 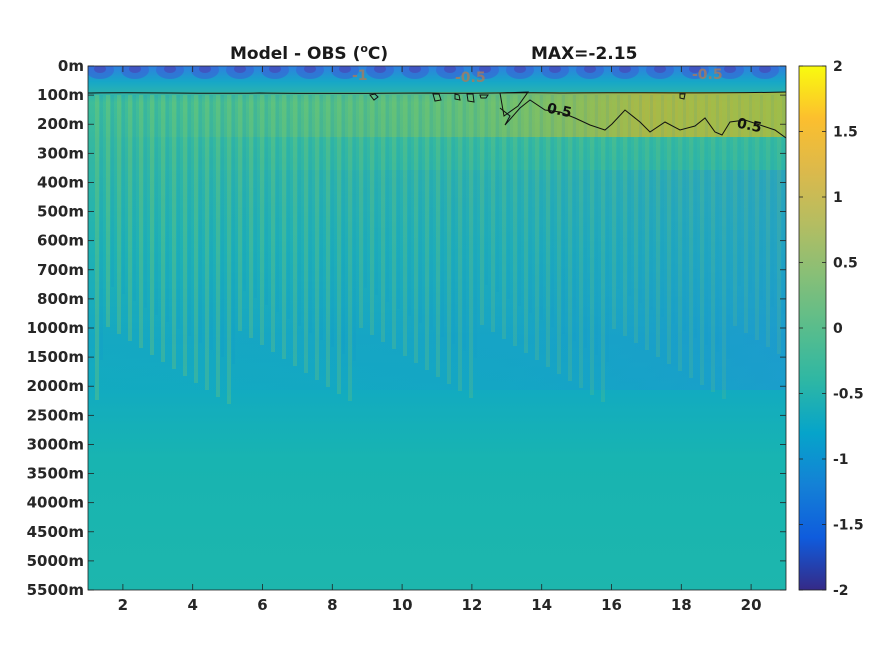 What do you see at coordinates (60, 212) in the screenshot?
I see `y-tick-label: 500m` at bounding box center [60, 212].